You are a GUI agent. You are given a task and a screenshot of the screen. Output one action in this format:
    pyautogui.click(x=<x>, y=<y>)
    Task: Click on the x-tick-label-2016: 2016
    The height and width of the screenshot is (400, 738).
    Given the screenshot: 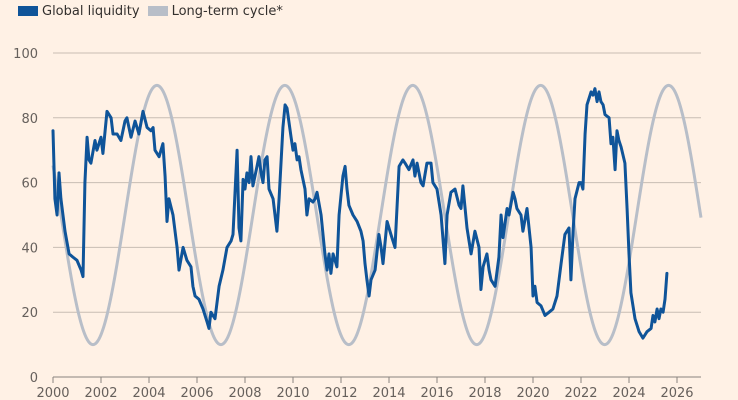 What is the action you would take?
    pyautogui.click(x=436, y=393)
    